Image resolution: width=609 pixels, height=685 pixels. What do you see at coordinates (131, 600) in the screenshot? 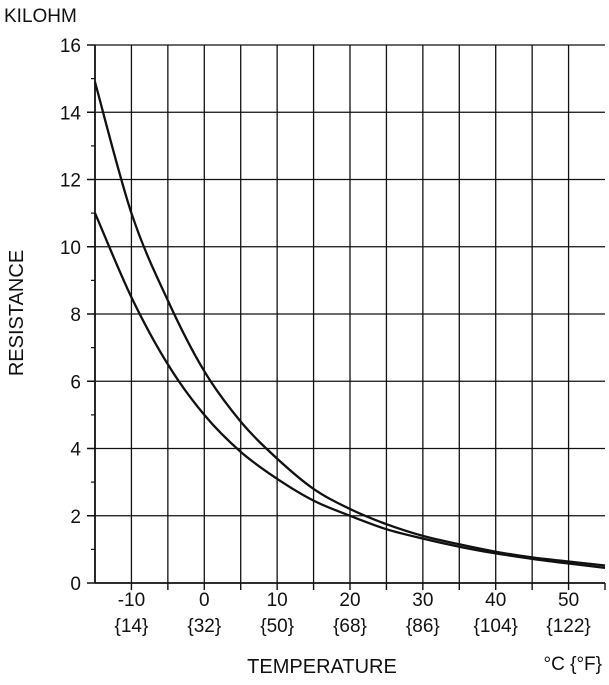
I see `x-tick-label: -10` at bounding box center [131, 600].